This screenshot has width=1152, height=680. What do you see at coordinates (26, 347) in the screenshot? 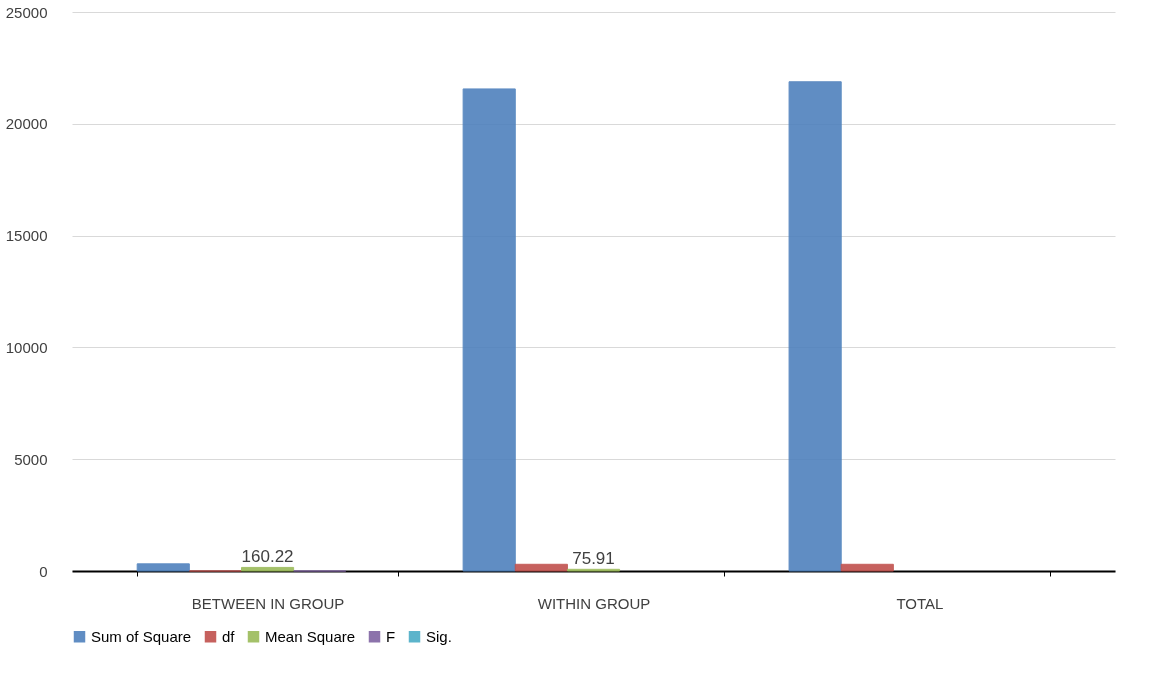
I see `y-tick-label: 10000` at bounding box center [26, 347].